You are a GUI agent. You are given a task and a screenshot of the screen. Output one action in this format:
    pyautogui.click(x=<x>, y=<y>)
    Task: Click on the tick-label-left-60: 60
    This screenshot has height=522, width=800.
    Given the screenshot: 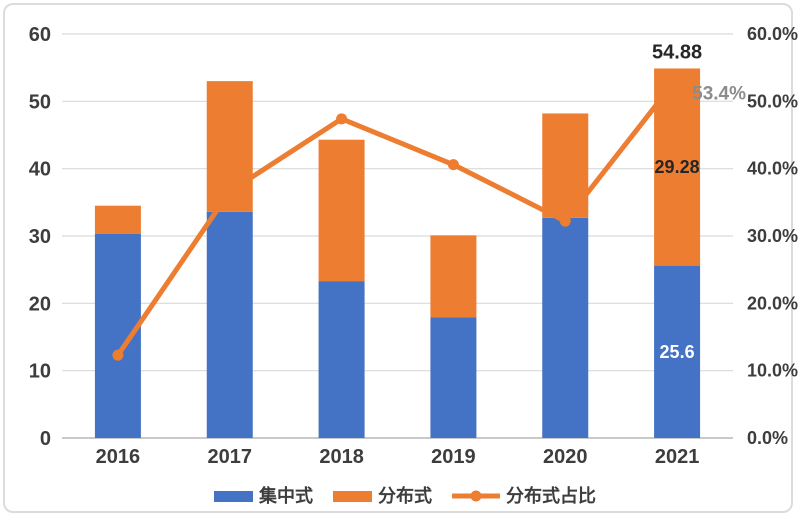 What is the action you would take?
    pyautogui.click(x=40, y=35)
    